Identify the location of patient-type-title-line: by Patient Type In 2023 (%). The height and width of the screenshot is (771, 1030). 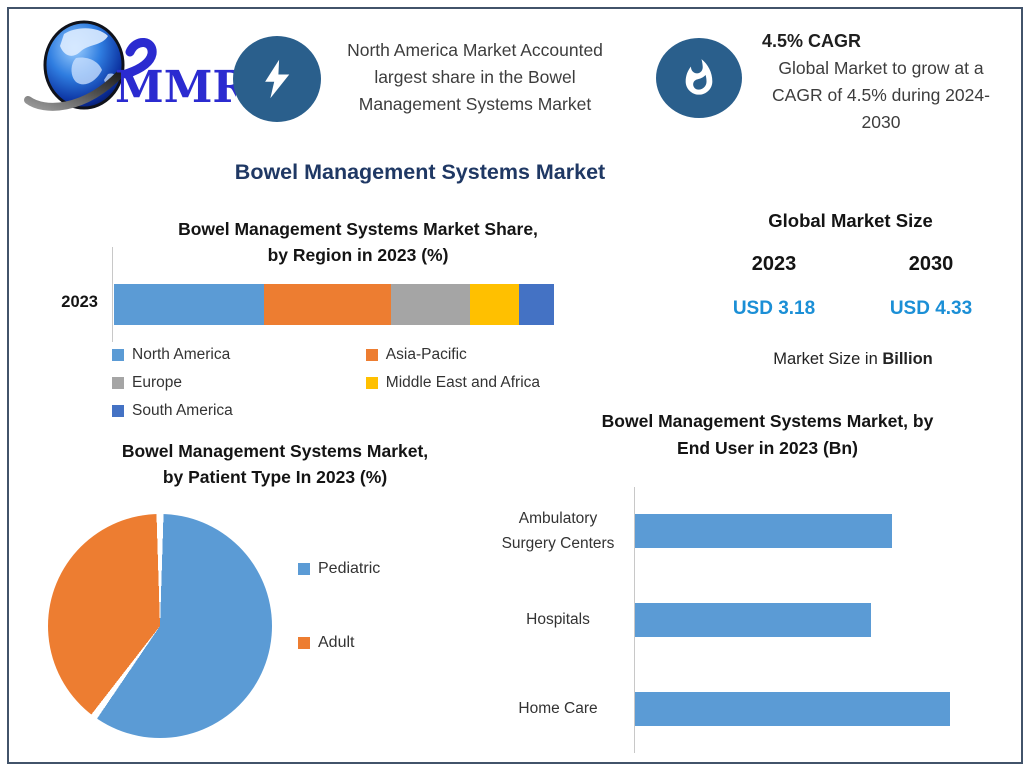
(275, 477).